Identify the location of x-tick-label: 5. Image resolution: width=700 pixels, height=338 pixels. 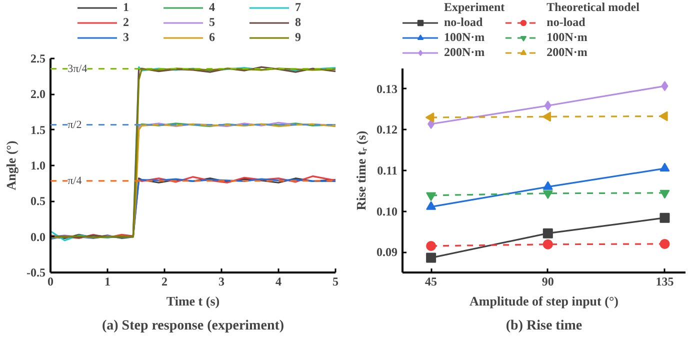
(335, 281).